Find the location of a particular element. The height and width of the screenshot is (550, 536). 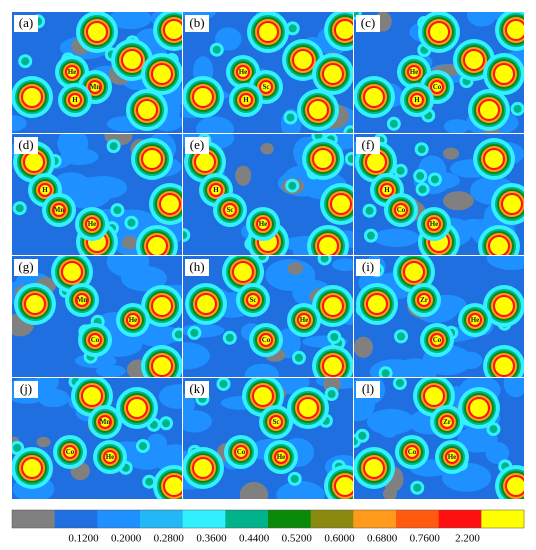

panel: Mn He Co (g) is located at coordinates (97, 316).